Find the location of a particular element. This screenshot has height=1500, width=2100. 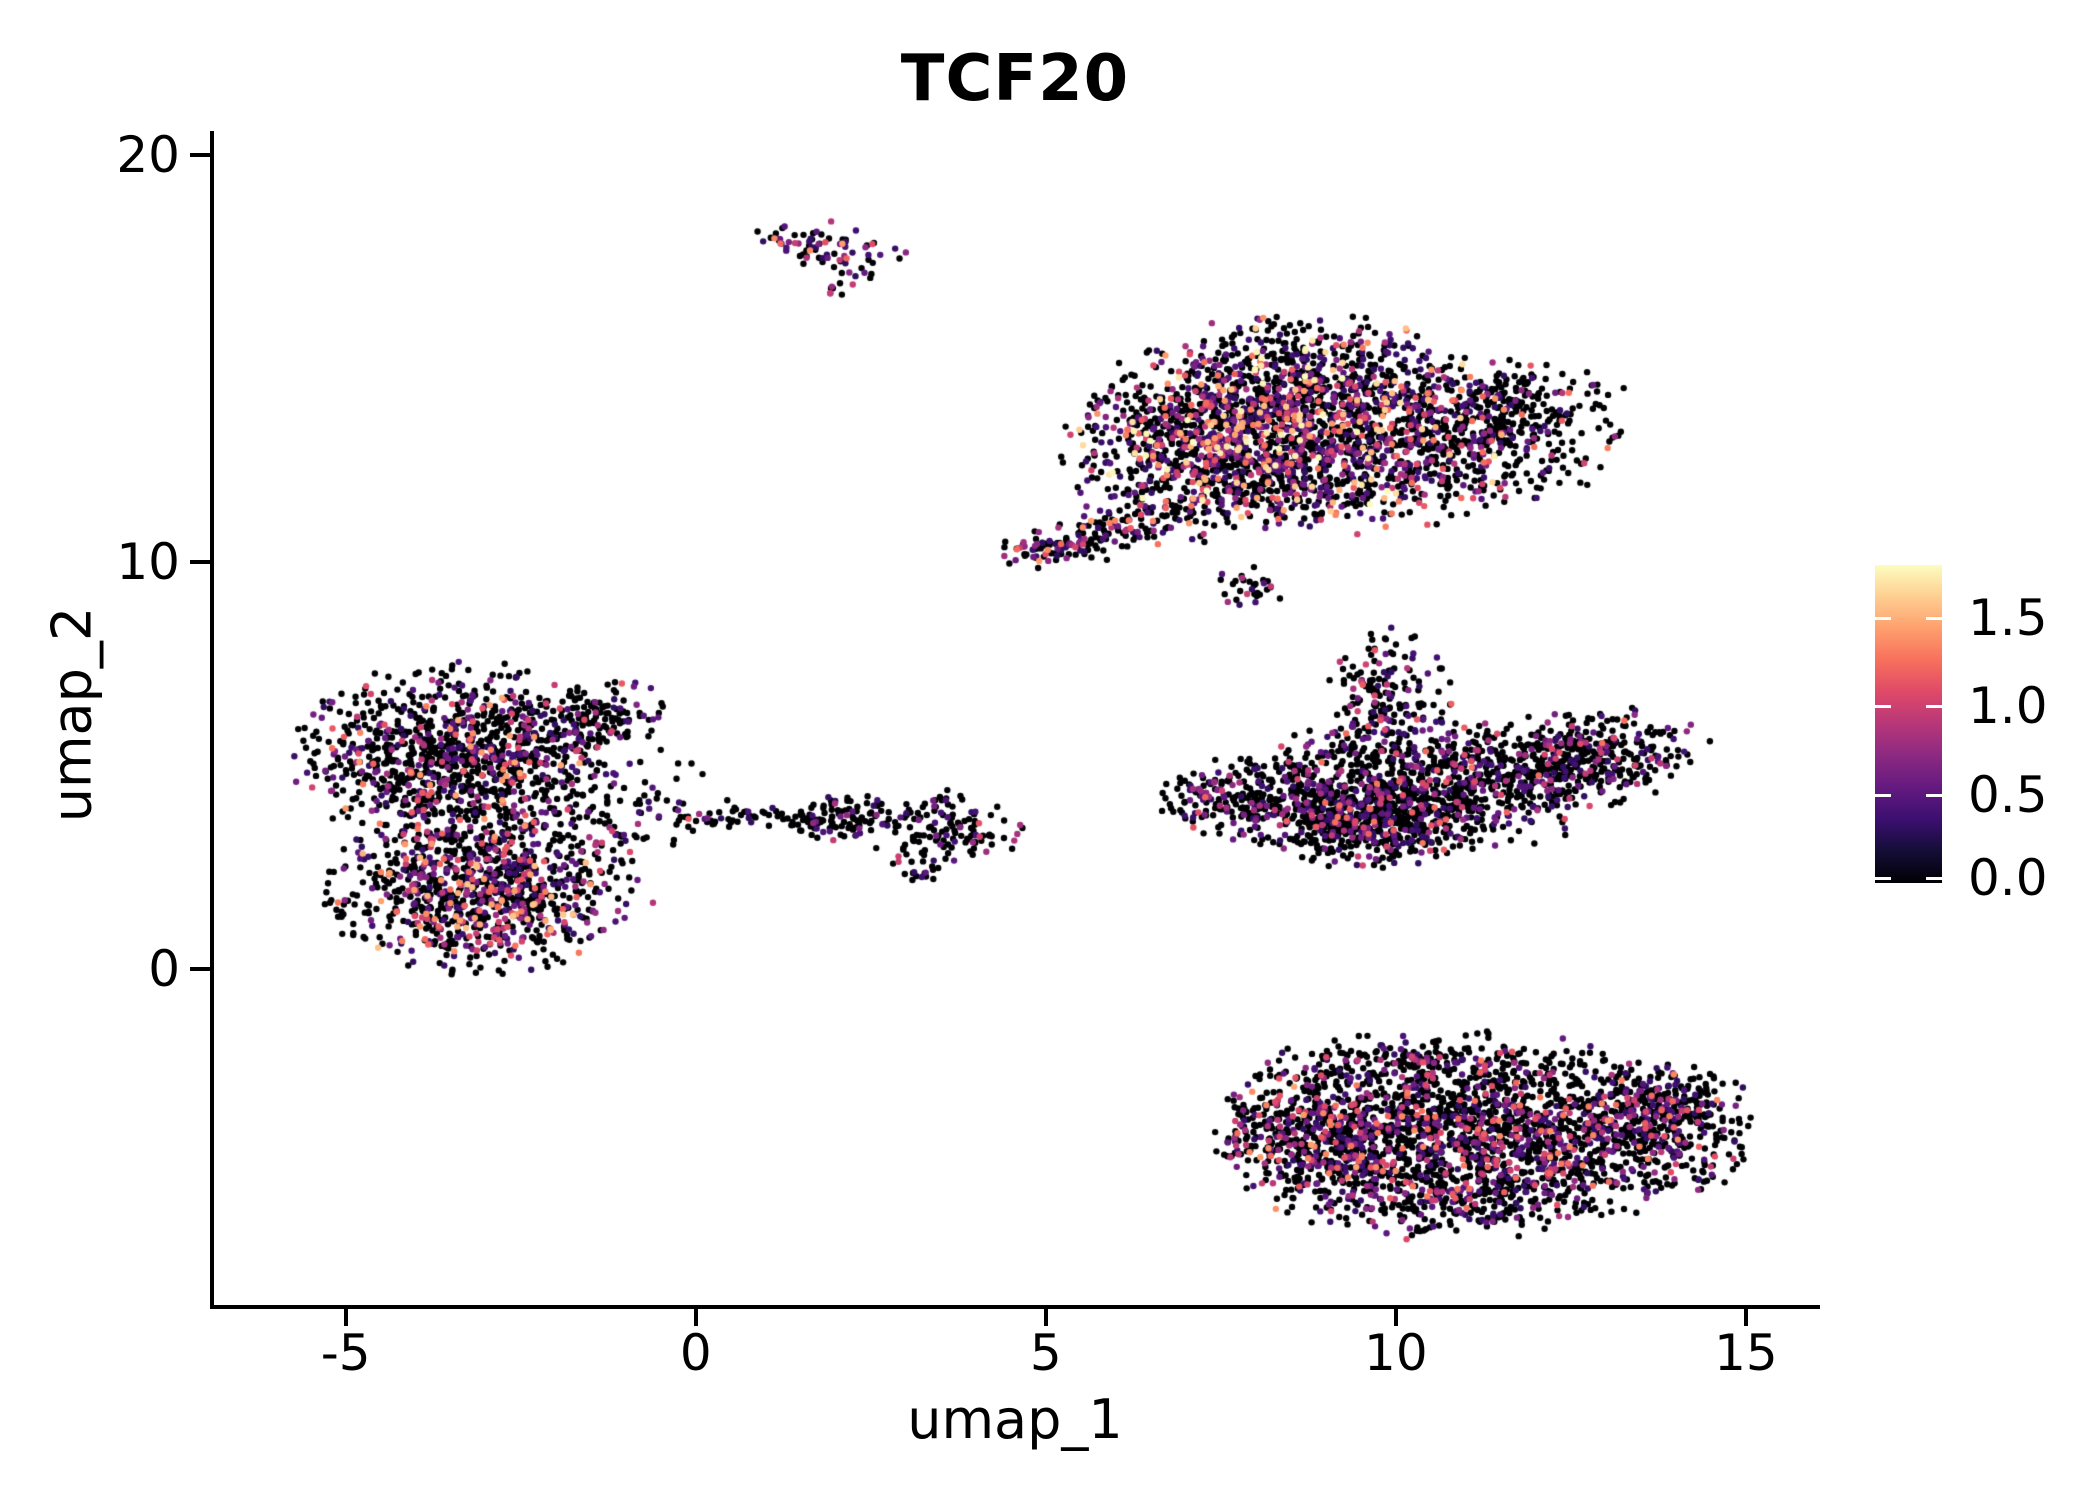

colorbar-gradient is located at coordinates (1908, 724).